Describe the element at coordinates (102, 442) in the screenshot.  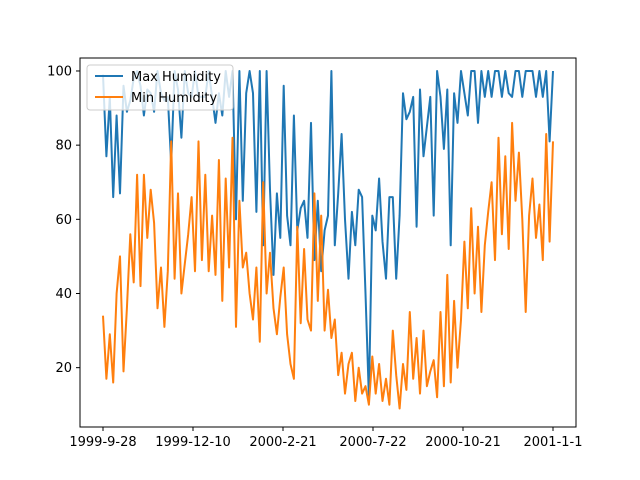
I see `x-tick-label: 1999-9-28` at that location.